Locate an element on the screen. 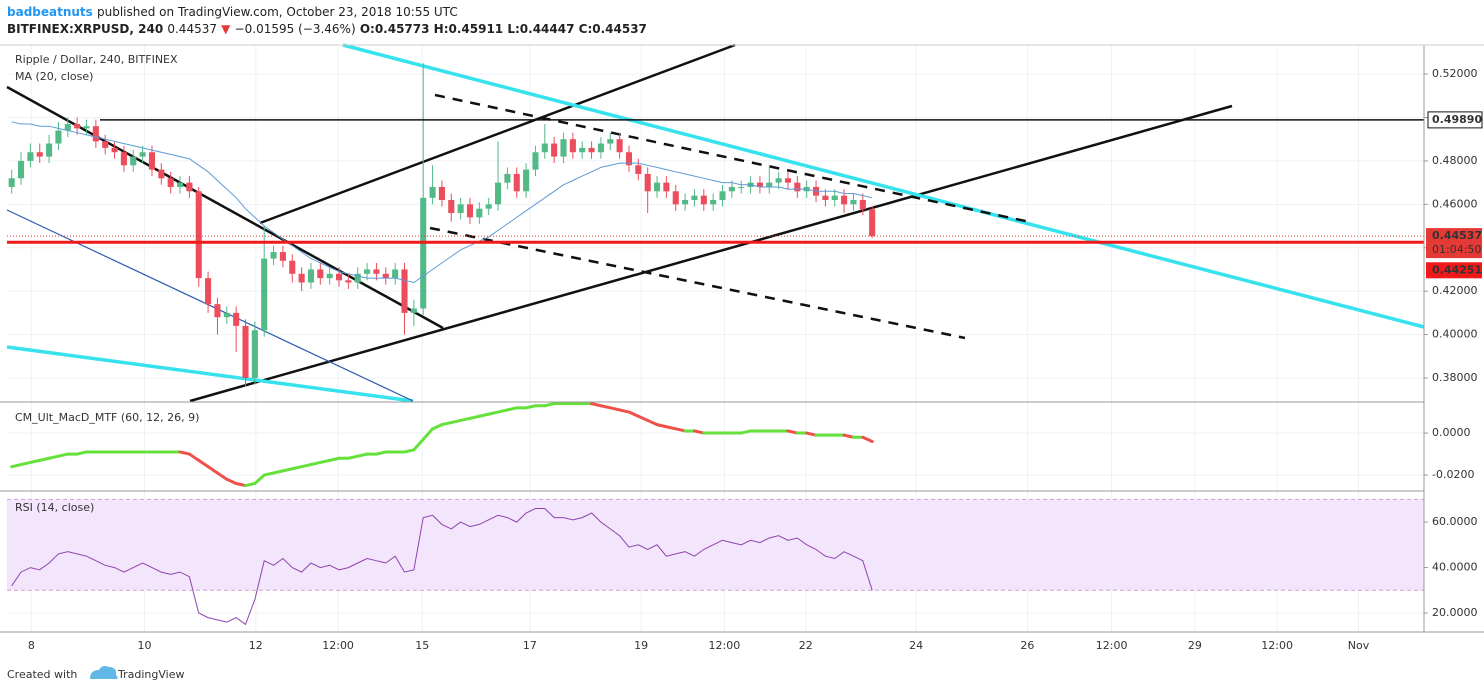 The height and width of the screenshot is (693, 1484). symbol: BITFINEX:XRPUSD, 240 is located at coordinates (85, 29).